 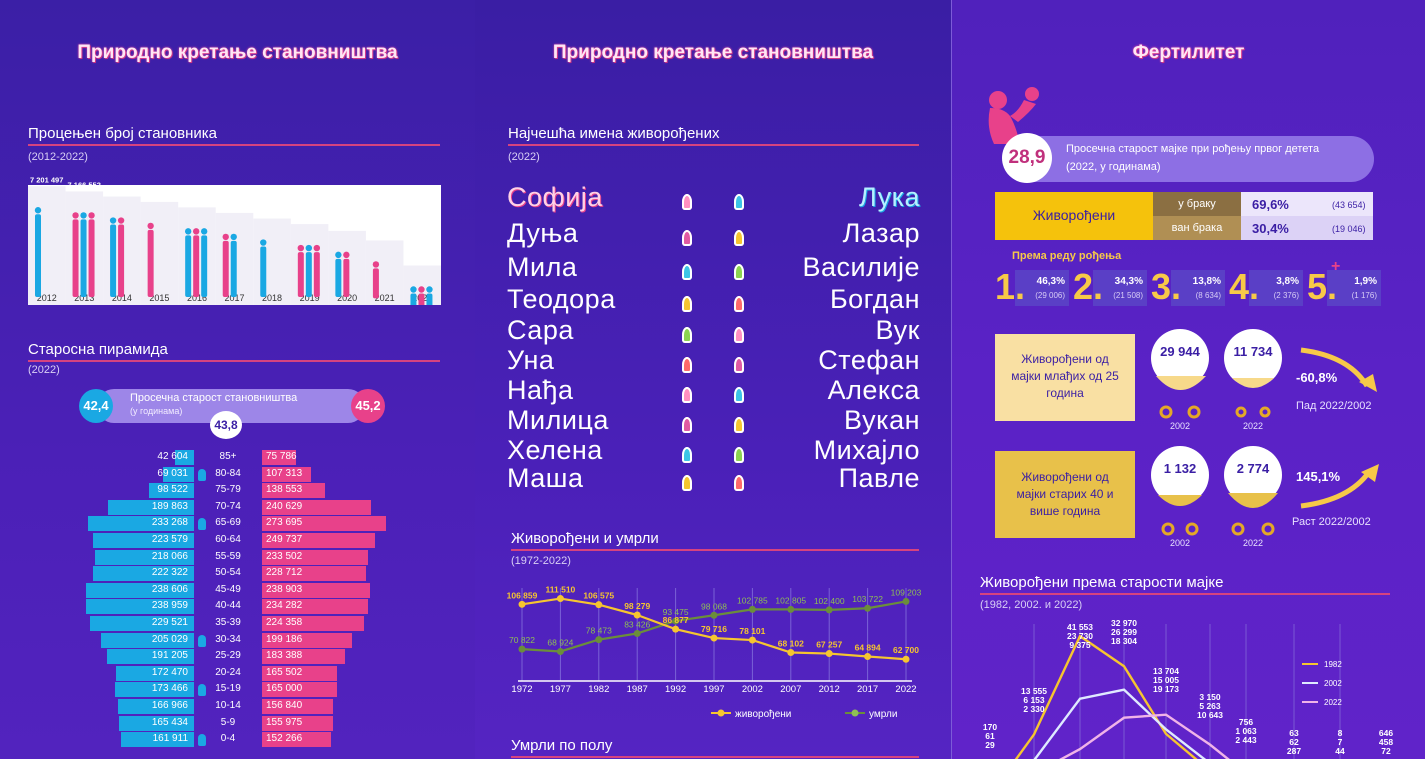 What do you see at coordinates (228, 506) in the screenshot?
I see `age-group-label: 70-74` at bounding box center [228, 506].